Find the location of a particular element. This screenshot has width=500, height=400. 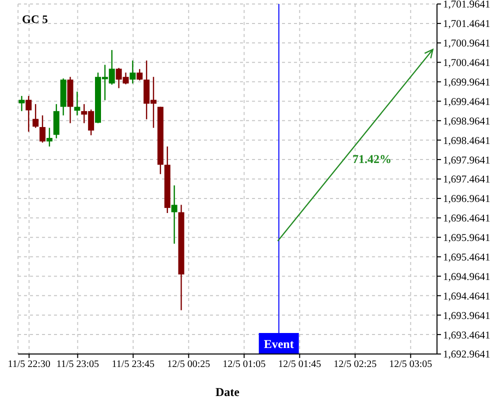

y-tick-label: 1,699.9641 is located at coordinates (466, 83).